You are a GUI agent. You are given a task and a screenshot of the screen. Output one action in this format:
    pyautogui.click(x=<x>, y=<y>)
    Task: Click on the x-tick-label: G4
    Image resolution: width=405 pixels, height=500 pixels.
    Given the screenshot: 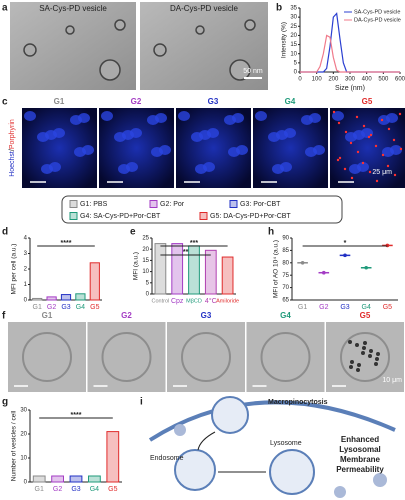 What is the action you would take?
    pyautogui.click(x=94, y=489)
    